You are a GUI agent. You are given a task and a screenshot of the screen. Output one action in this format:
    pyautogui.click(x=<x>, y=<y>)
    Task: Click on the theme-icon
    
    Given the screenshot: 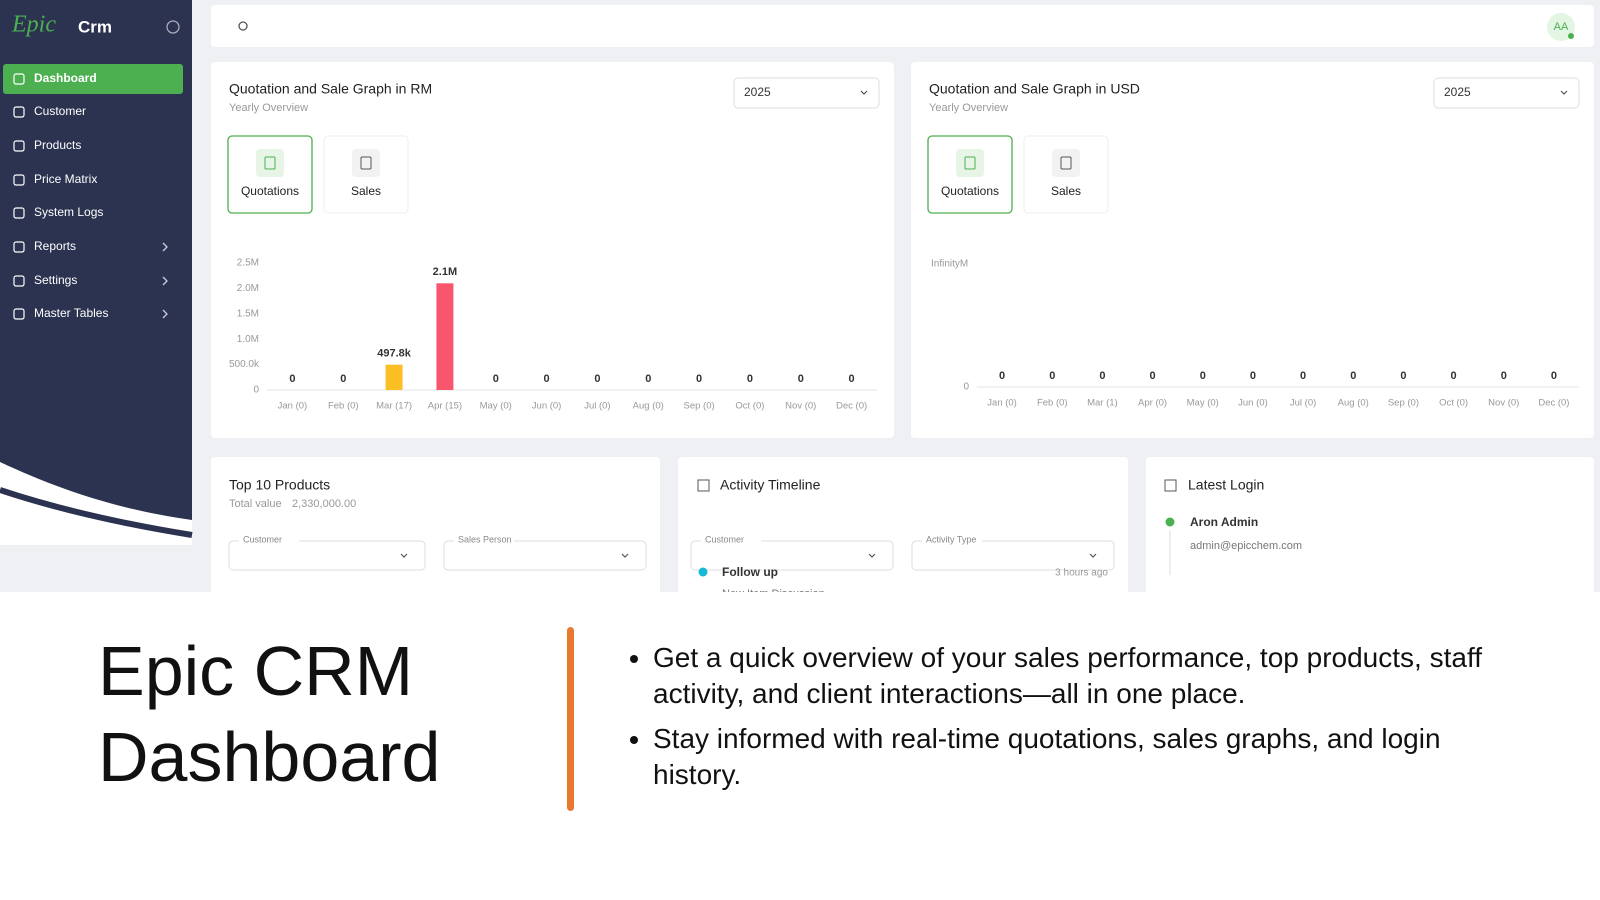 What is the action you would take?
    pyautogui.click(x=243, y=26)
    